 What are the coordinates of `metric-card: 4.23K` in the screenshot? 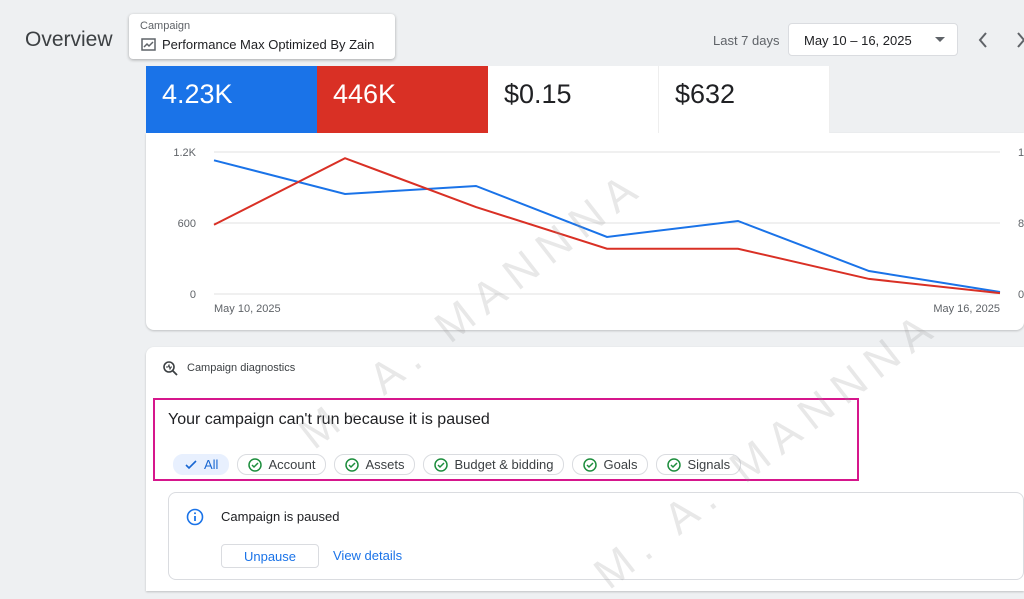 It's located at (231, 99).